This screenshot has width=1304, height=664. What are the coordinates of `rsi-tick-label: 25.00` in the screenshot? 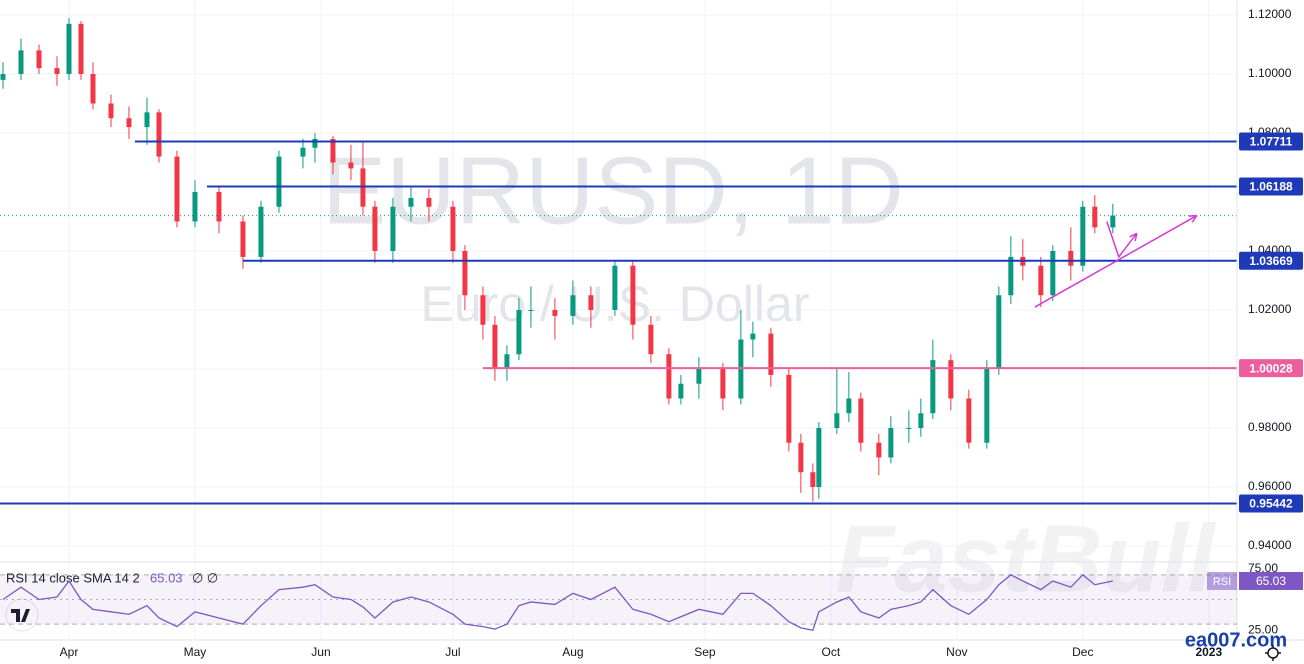 It's located at (1263, 629).